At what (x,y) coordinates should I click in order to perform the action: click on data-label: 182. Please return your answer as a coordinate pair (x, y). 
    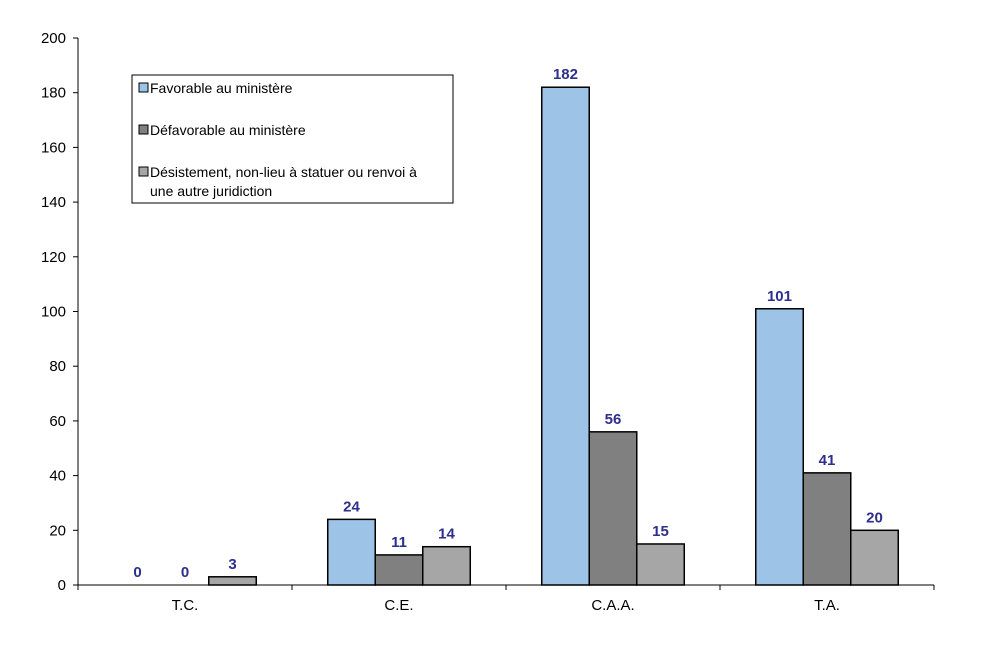
    Looking at the image, I should click on (565, 74).